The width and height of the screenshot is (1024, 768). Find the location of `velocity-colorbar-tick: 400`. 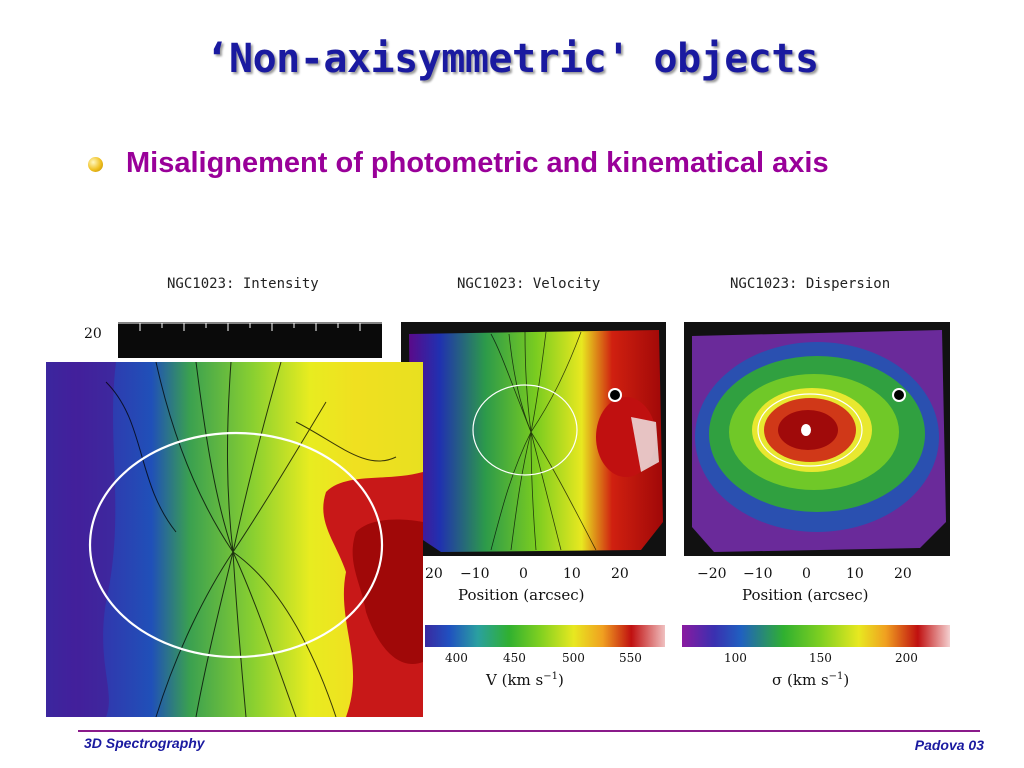

velocity-colorbar-tick: 400 is located at coordinates (456, 658).